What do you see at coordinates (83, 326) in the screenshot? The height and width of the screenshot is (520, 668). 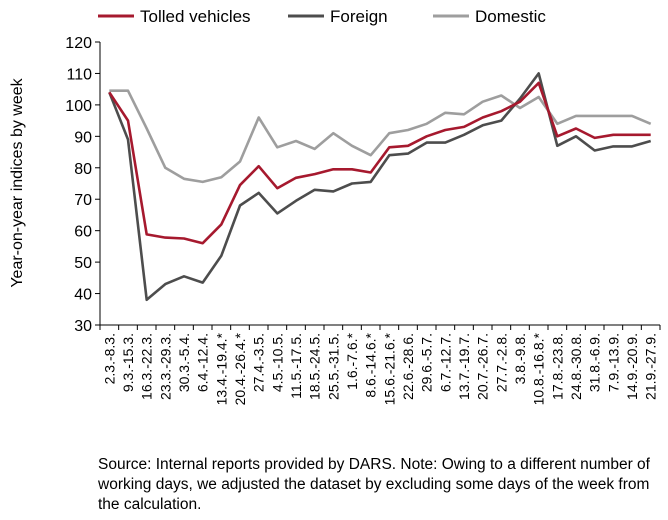 I see `y-tick-label: 30` at bounding box center [83, 326].